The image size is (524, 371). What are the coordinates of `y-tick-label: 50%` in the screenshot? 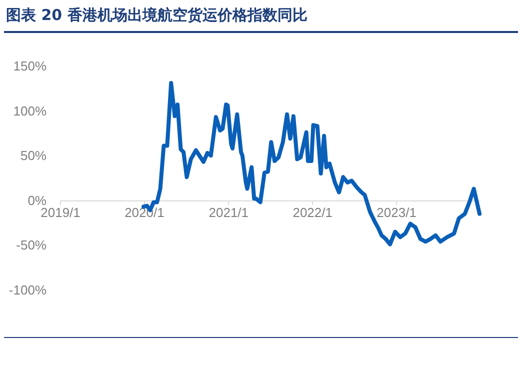 It's located at (33, 156).